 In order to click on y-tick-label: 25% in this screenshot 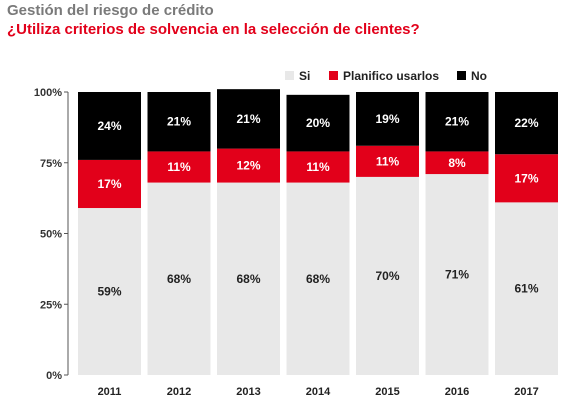, I will do `click(51, 305)`.